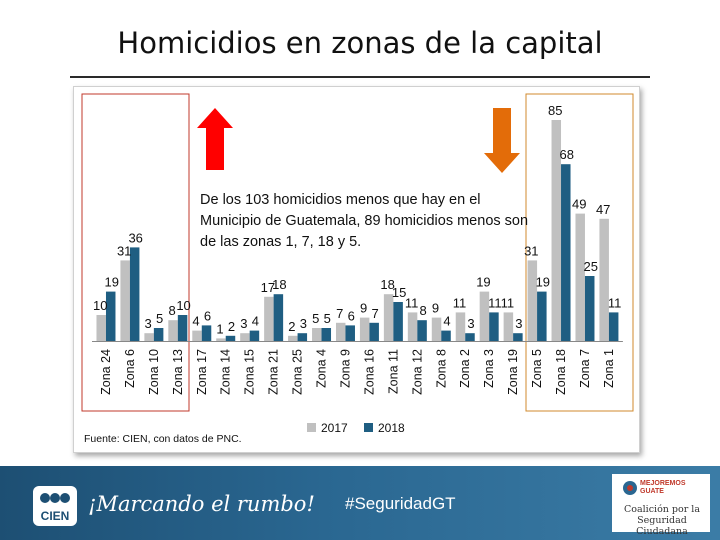 The image size is (720, 540). Describe the element at coordinates (369, 372) in the screenshot. I see `category-label: Zona 16` at that location.